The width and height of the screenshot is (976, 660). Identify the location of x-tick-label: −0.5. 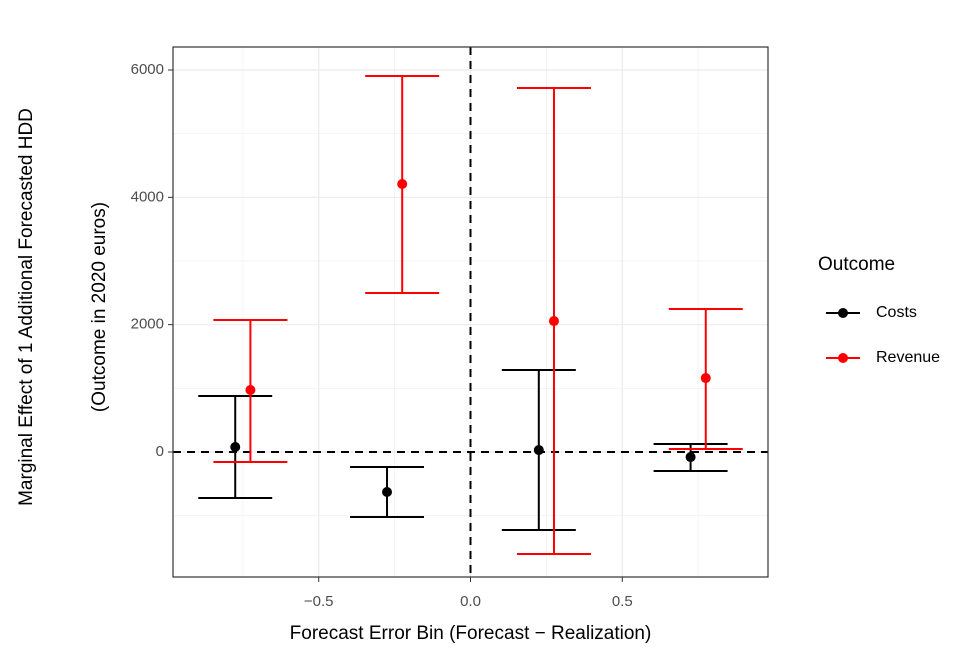
(319, 601).